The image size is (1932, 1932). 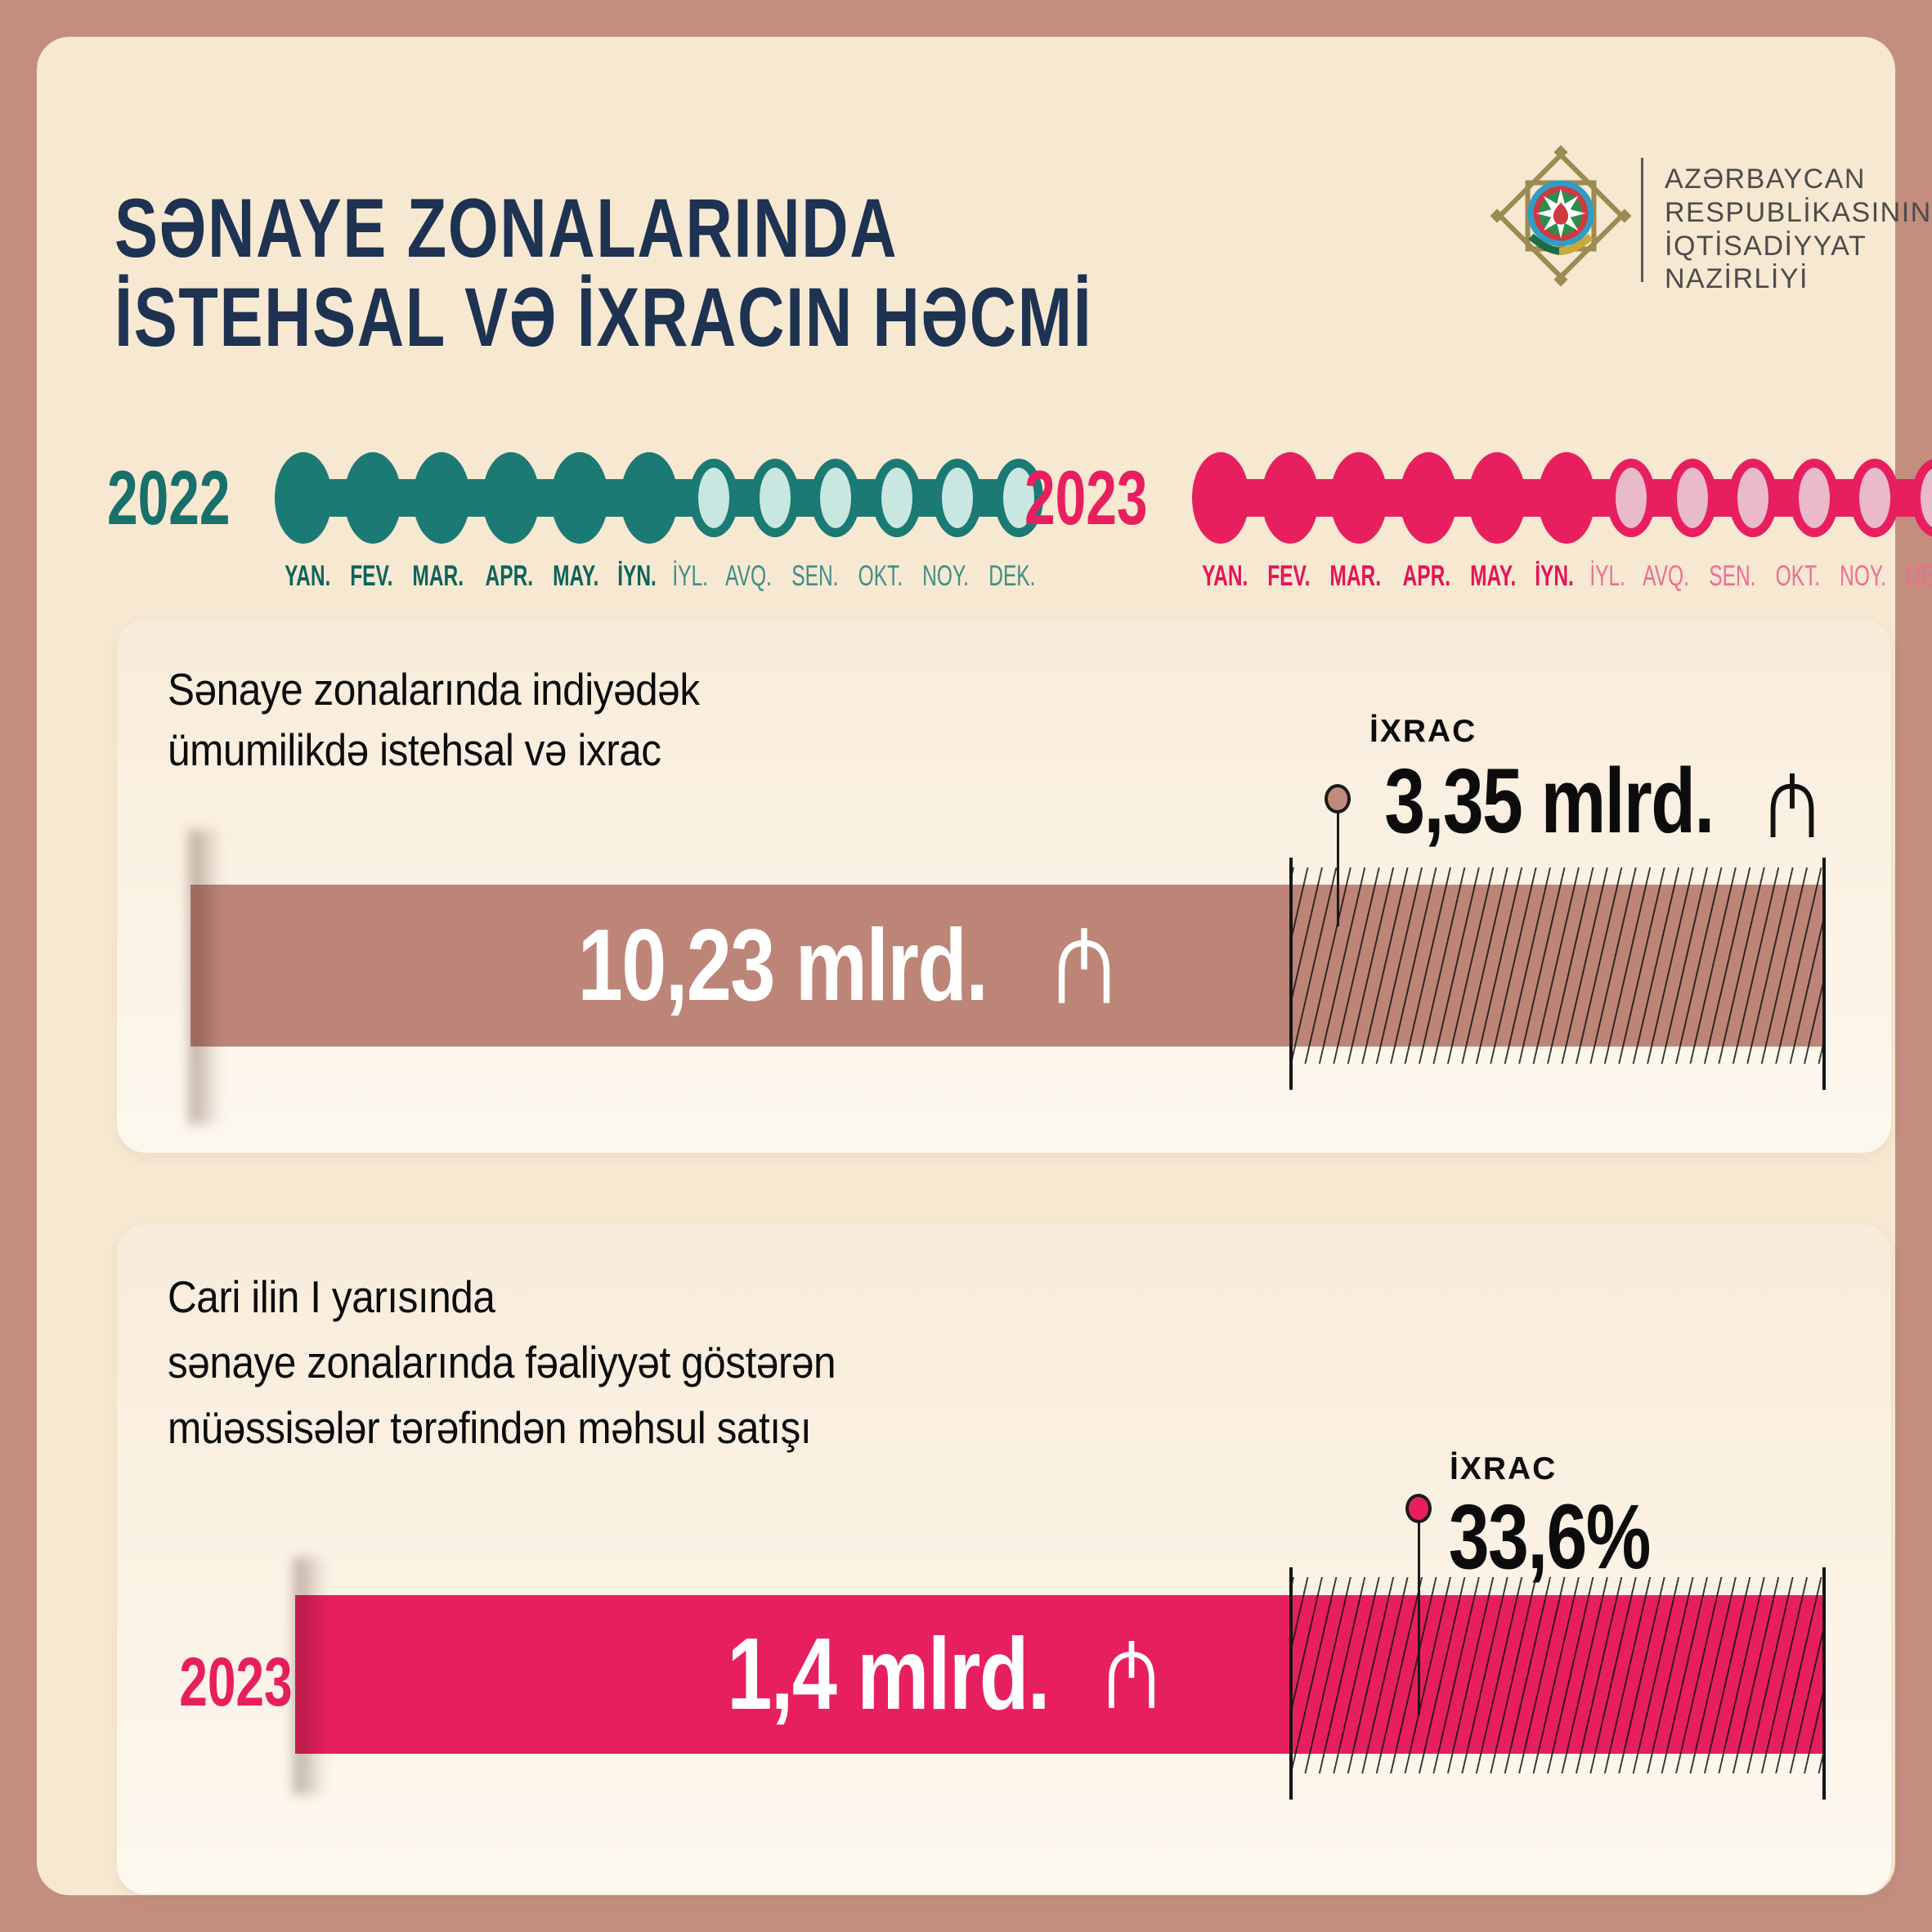 I want to click on ministry-name-line4: NAZİRLİYİ, so click(x=1737, y=279).